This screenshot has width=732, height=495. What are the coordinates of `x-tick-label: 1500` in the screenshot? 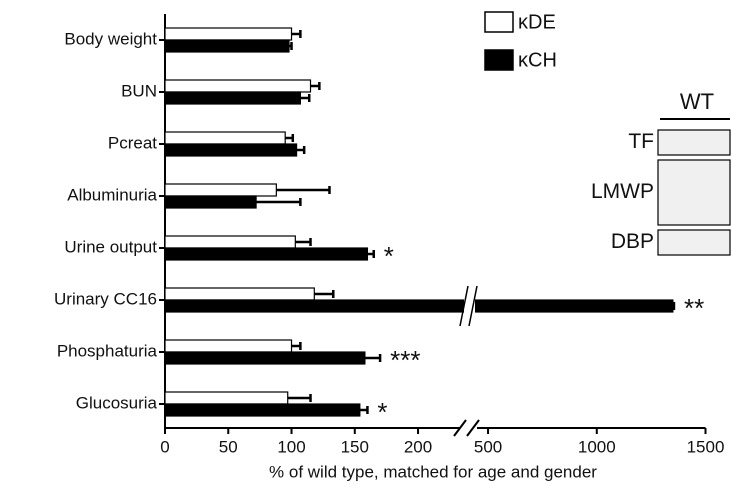 It's located at (706, 446).